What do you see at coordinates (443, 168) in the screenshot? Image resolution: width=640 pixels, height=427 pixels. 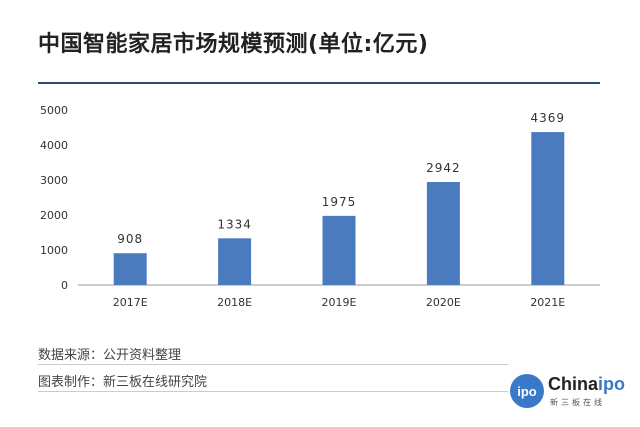 I see `data-label-2020E: 2942` at bounding box center [443, 168].